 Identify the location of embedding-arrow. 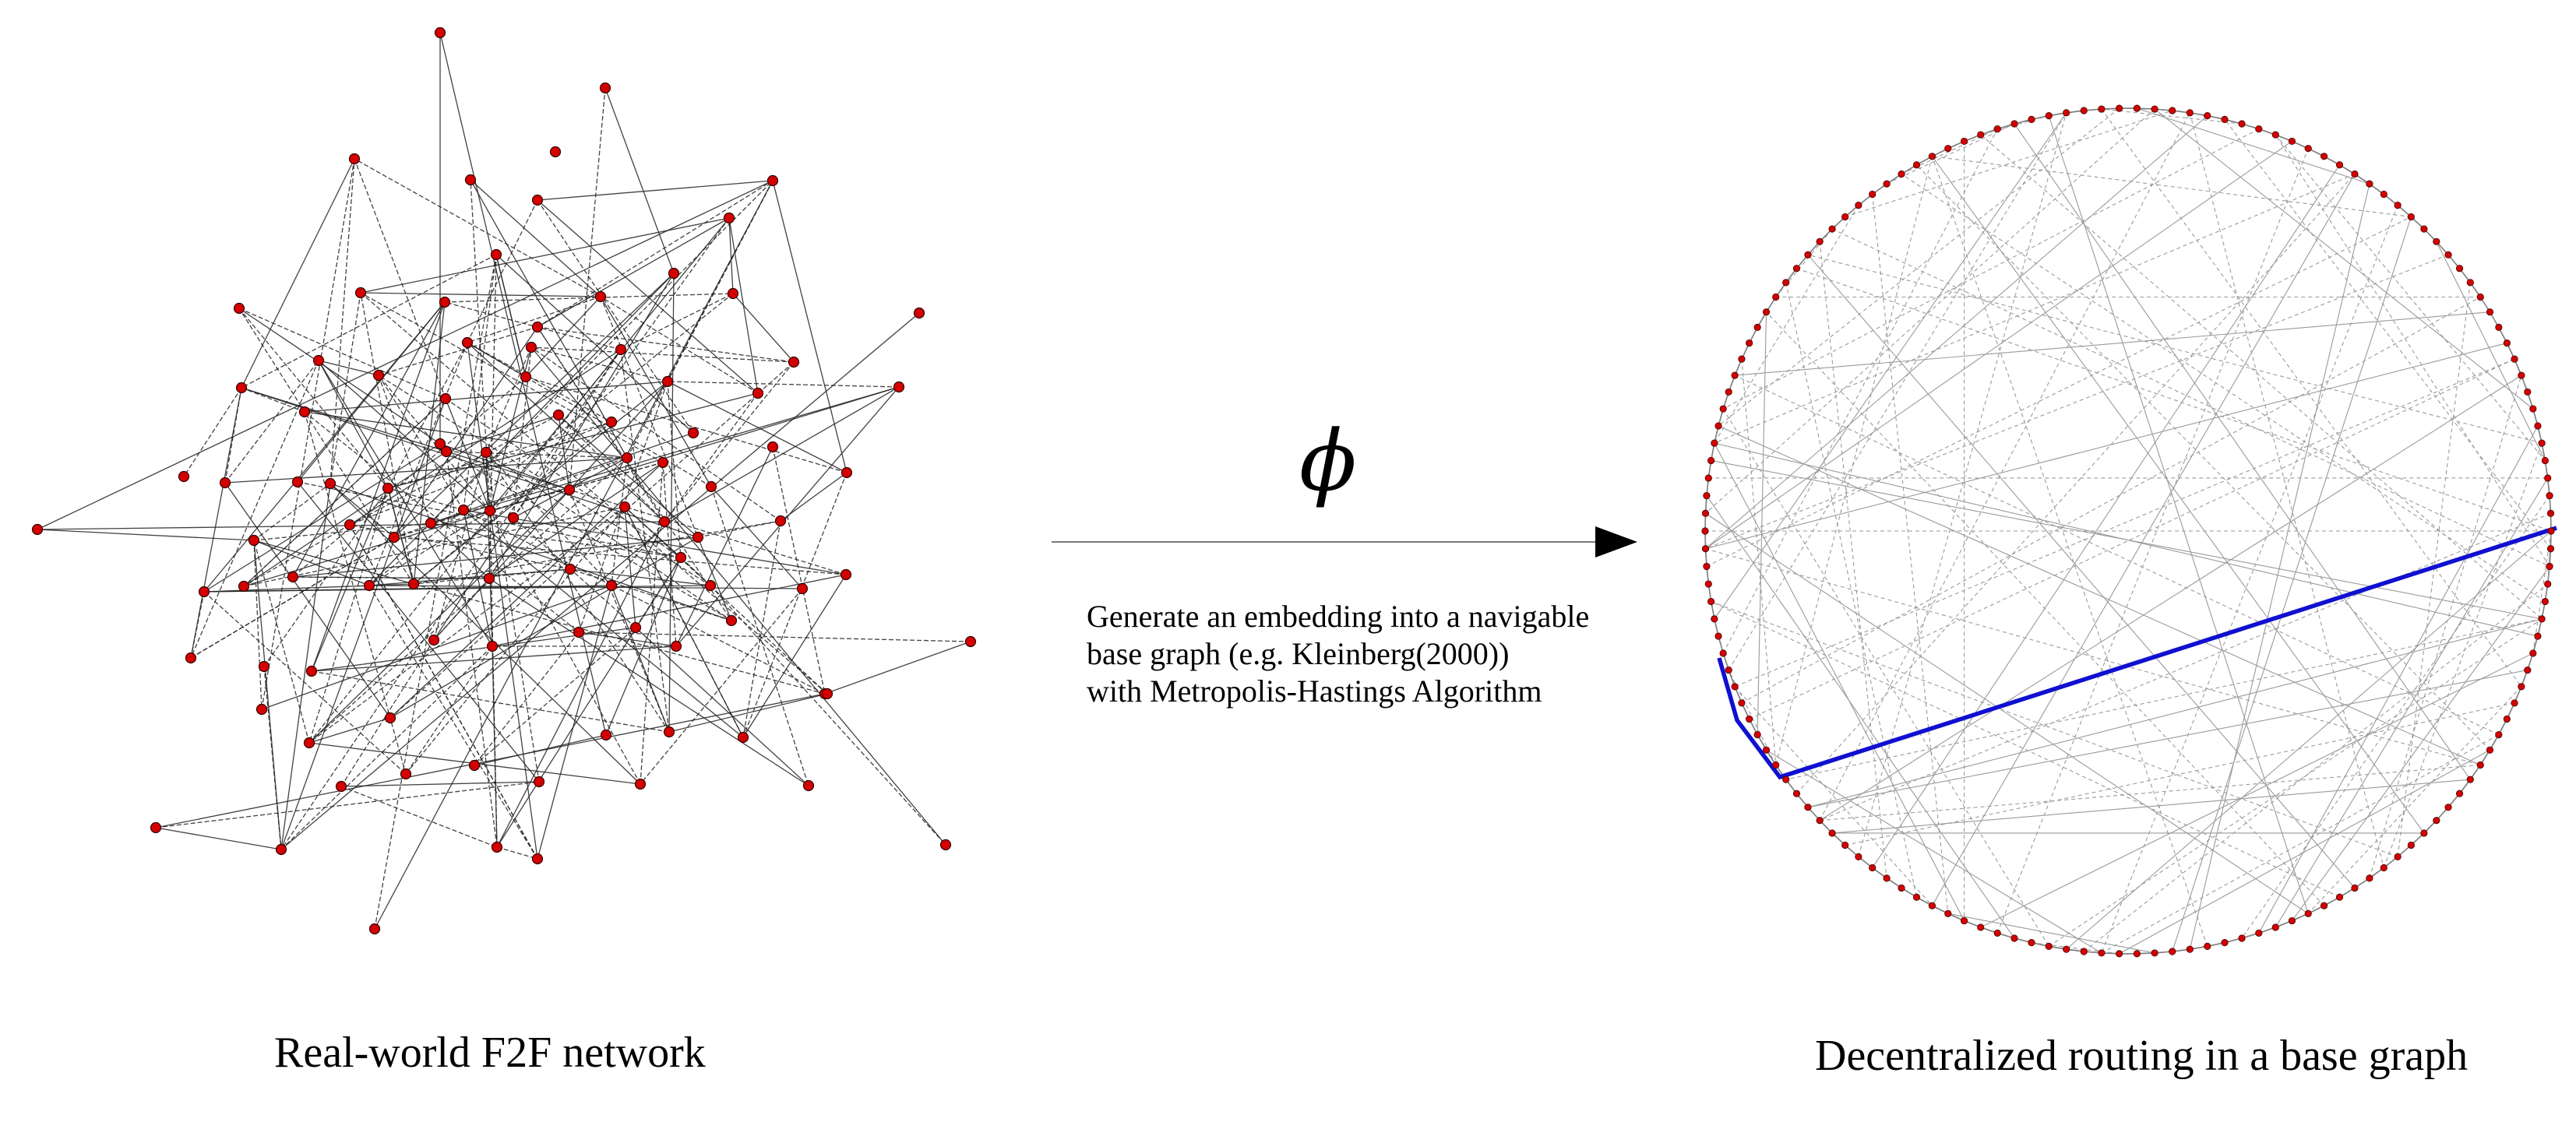
(1344, 541).